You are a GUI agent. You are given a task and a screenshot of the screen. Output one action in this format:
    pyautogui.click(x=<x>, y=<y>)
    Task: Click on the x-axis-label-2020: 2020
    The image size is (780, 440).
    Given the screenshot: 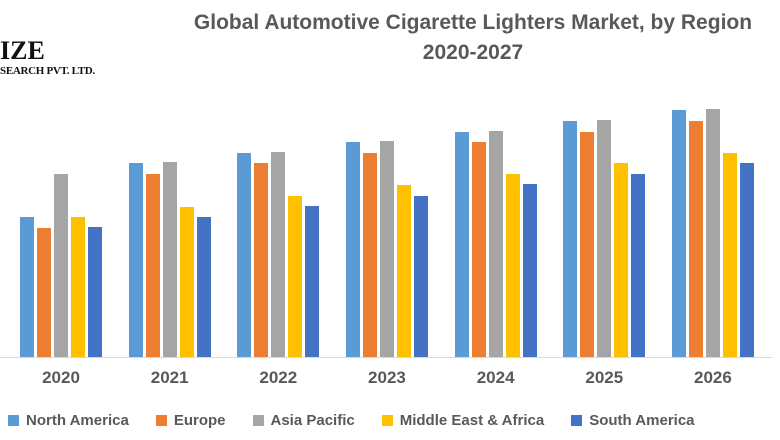 What is the action you would take?
    pyautogui.click(x=61, y=377)
    